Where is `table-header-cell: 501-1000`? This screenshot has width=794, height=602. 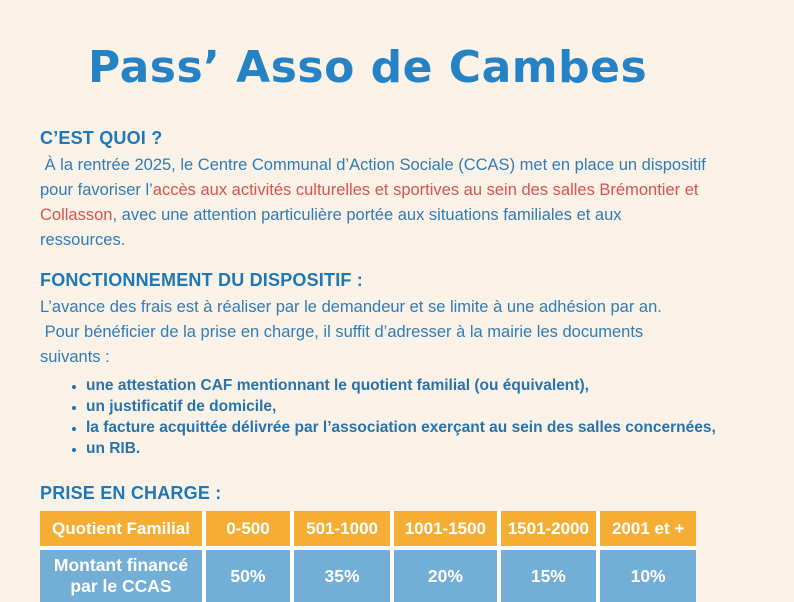 table-header-cell: 501-1000 is located at coordinates (342, 530).